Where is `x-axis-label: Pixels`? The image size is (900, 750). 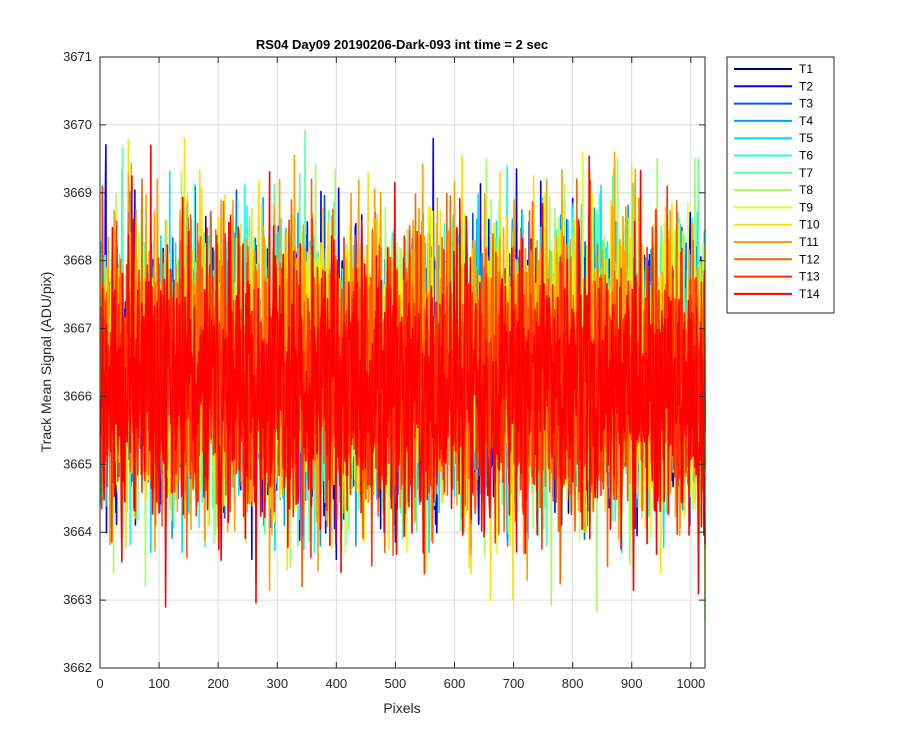 x-axis-label: Pixels is located at coordinates (401, 708).